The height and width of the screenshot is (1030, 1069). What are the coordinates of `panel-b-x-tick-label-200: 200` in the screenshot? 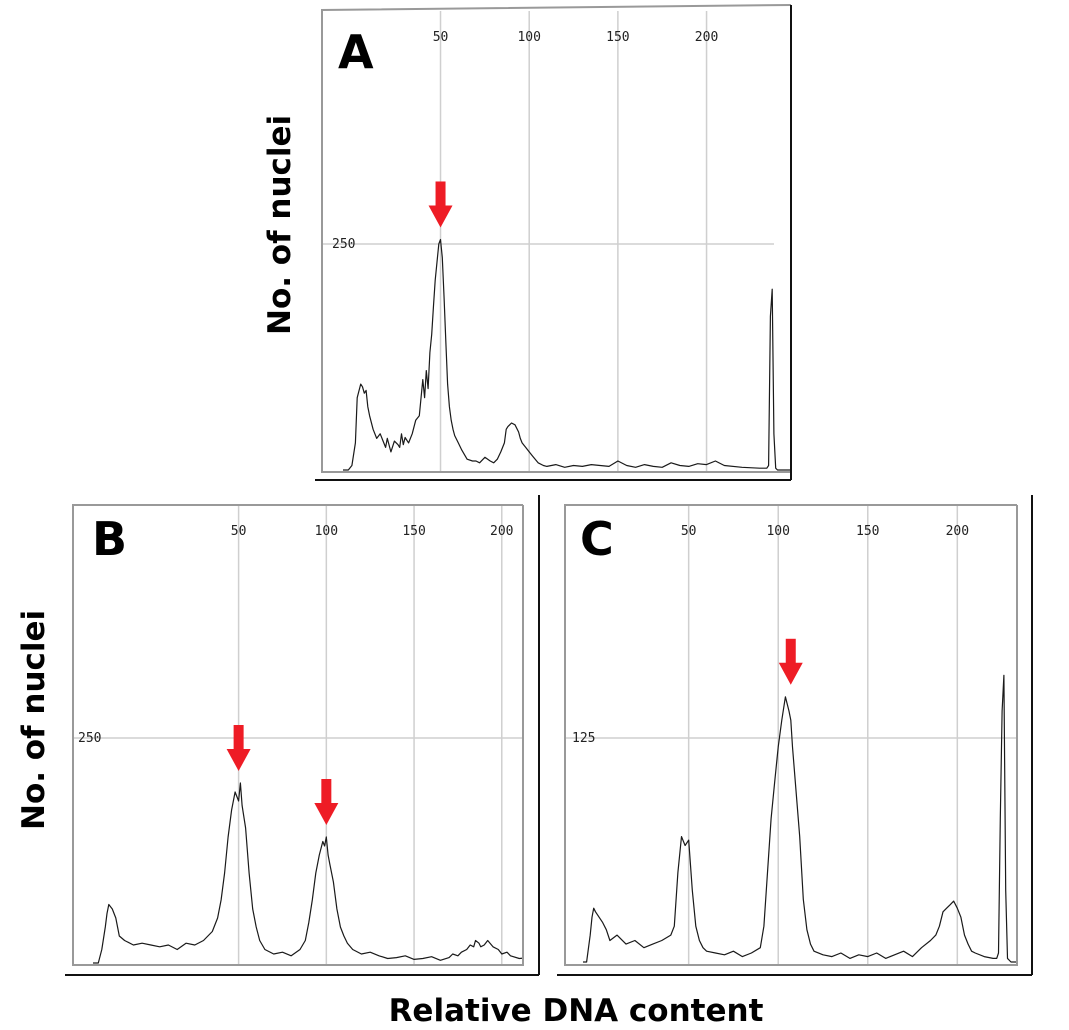 It's located at (501, 531).